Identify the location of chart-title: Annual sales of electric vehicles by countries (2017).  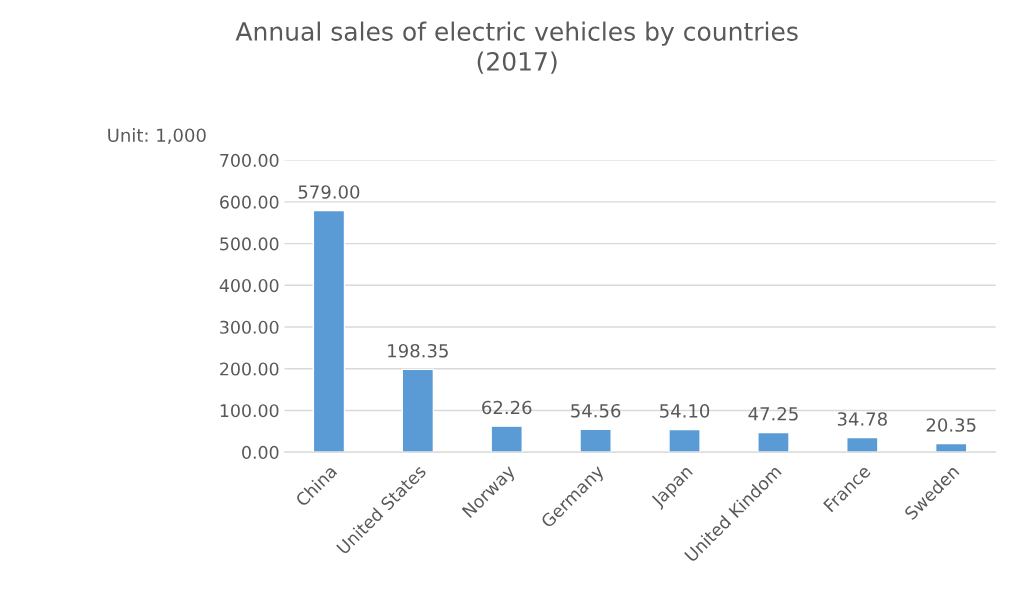
(516, 47).